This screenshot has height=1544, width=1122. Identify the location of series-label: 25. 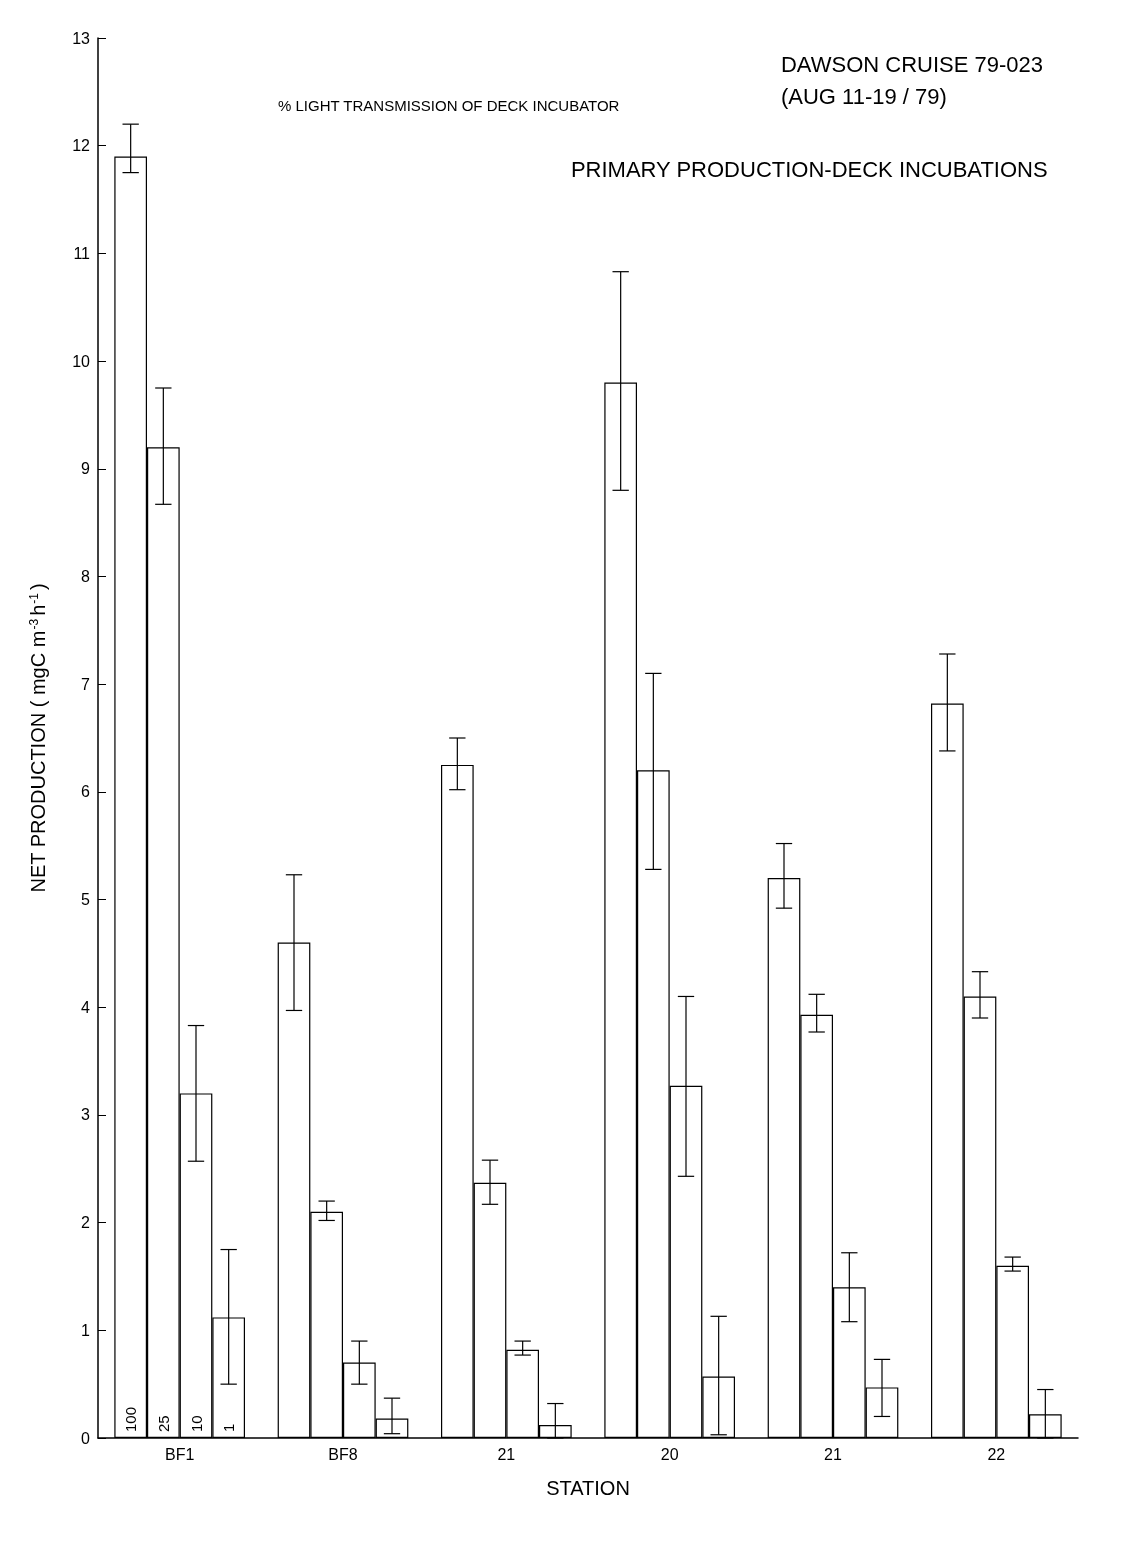
(163, 1423).